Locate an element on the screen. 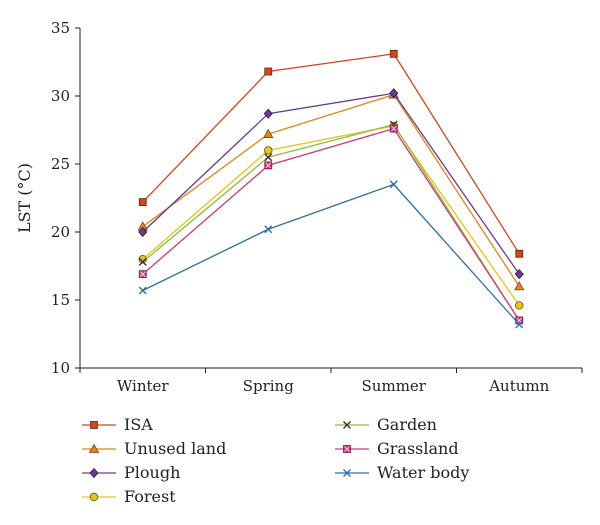 The width and height of the screenshot is (600, 525). y-tick-label: 35 is located at coordinates (60, 28).